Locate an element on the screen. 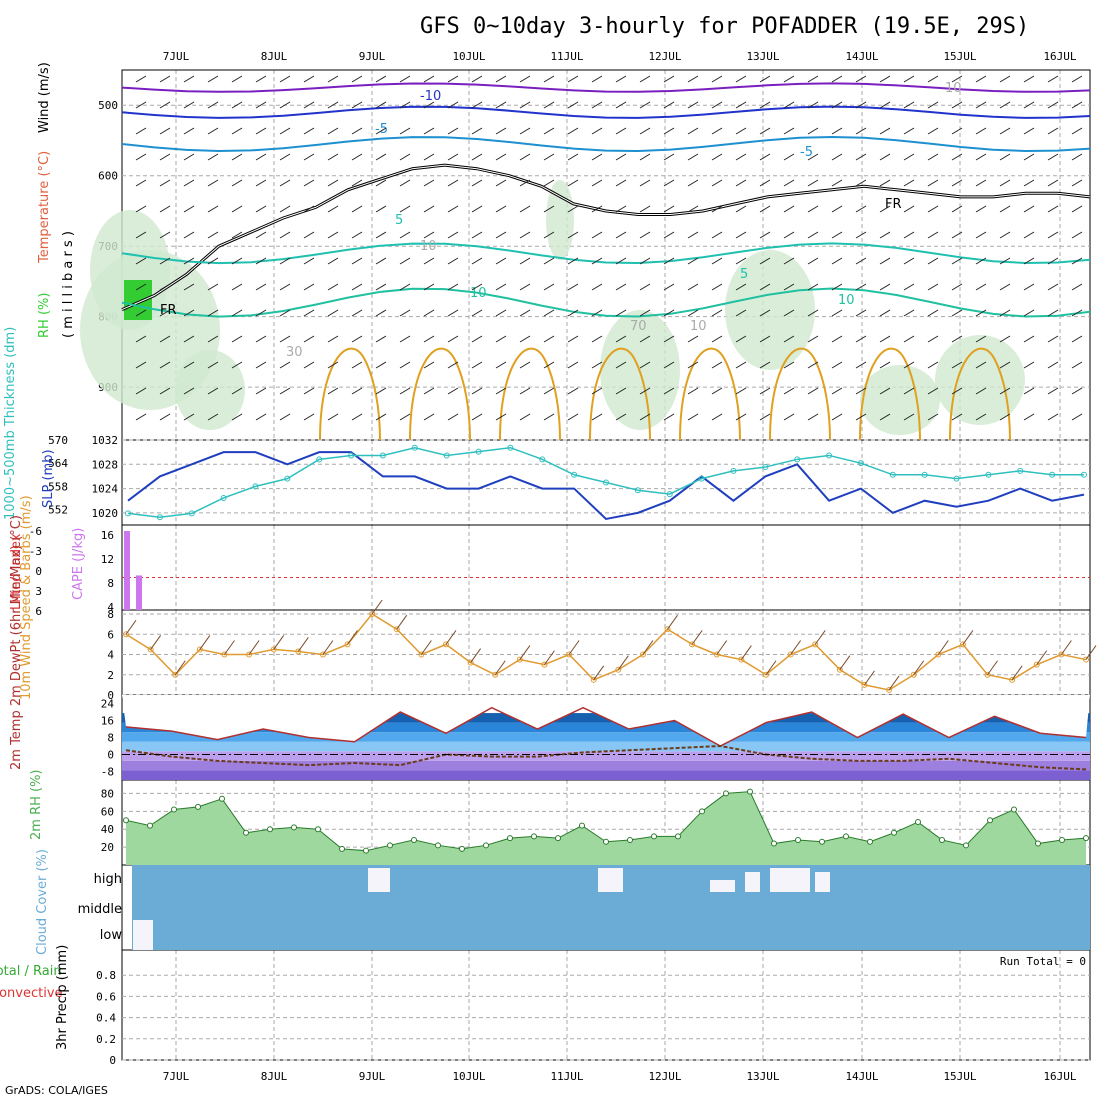 The height and width of the screenshot is (1100, 1100). dewpt-series-line is located at coordinates (606, 757).